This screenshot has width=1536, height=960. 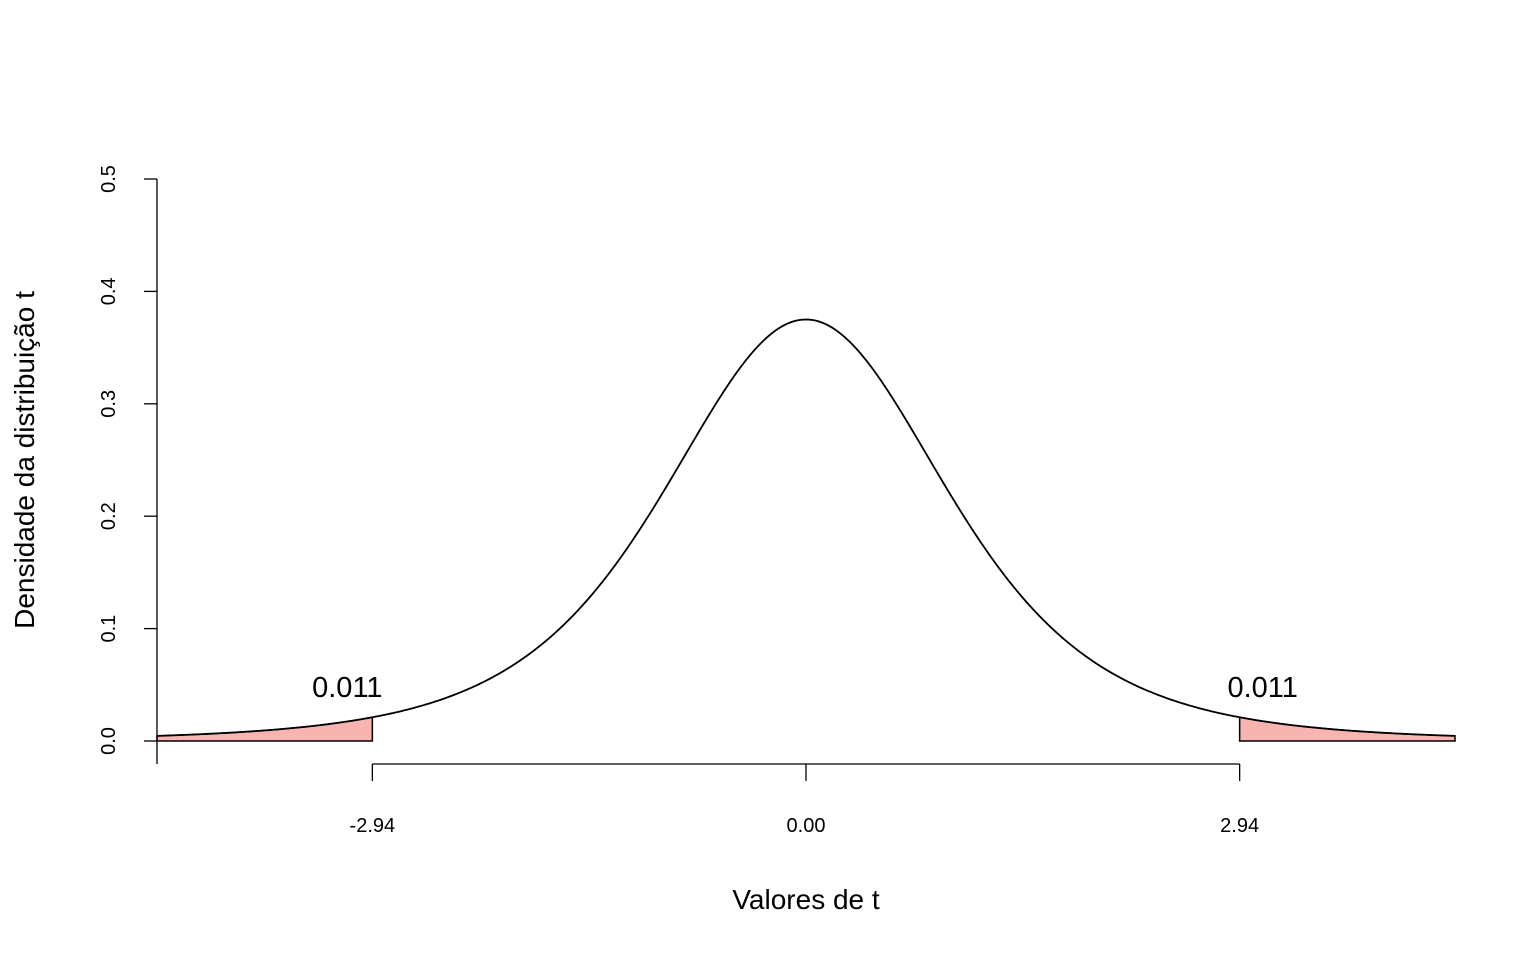 I want to click on tail-probability-label-left: 0.011, so click(x=347, y=688).